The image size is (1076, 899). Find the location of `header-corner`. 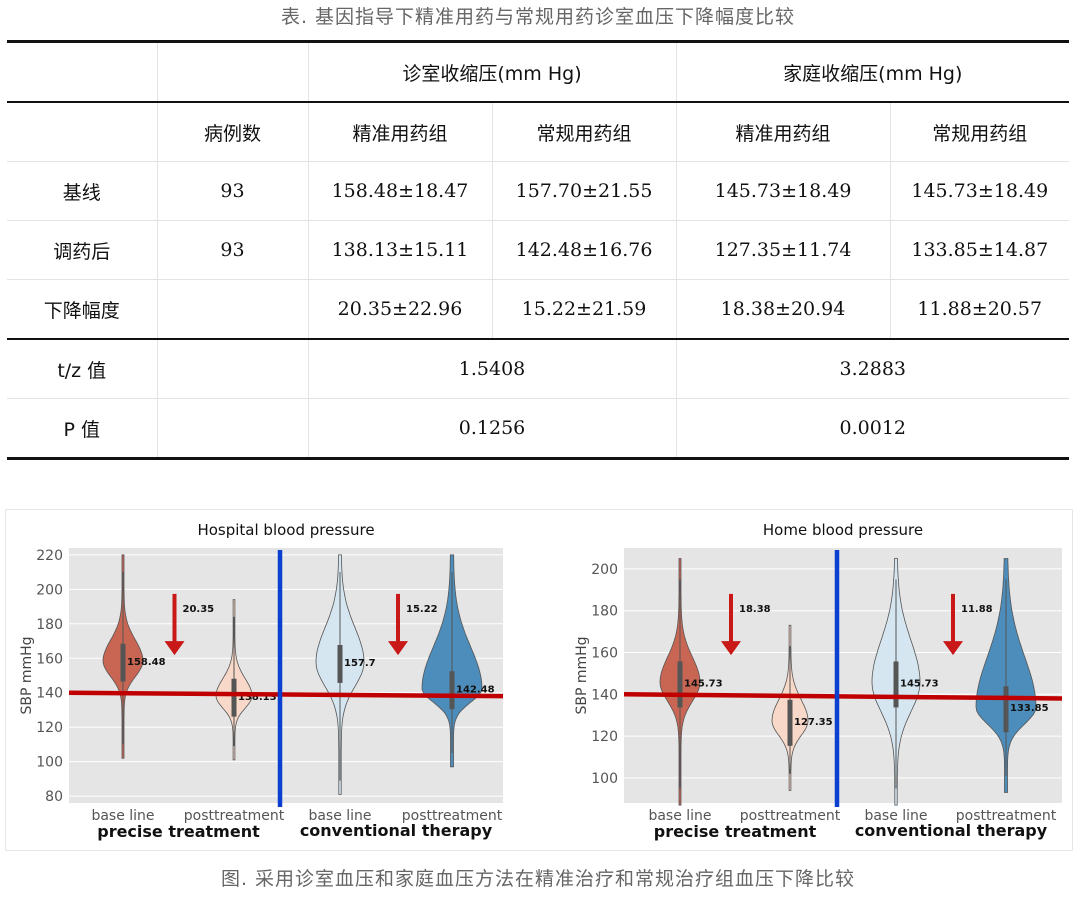

header-corner is located at coordinates (82, 71).